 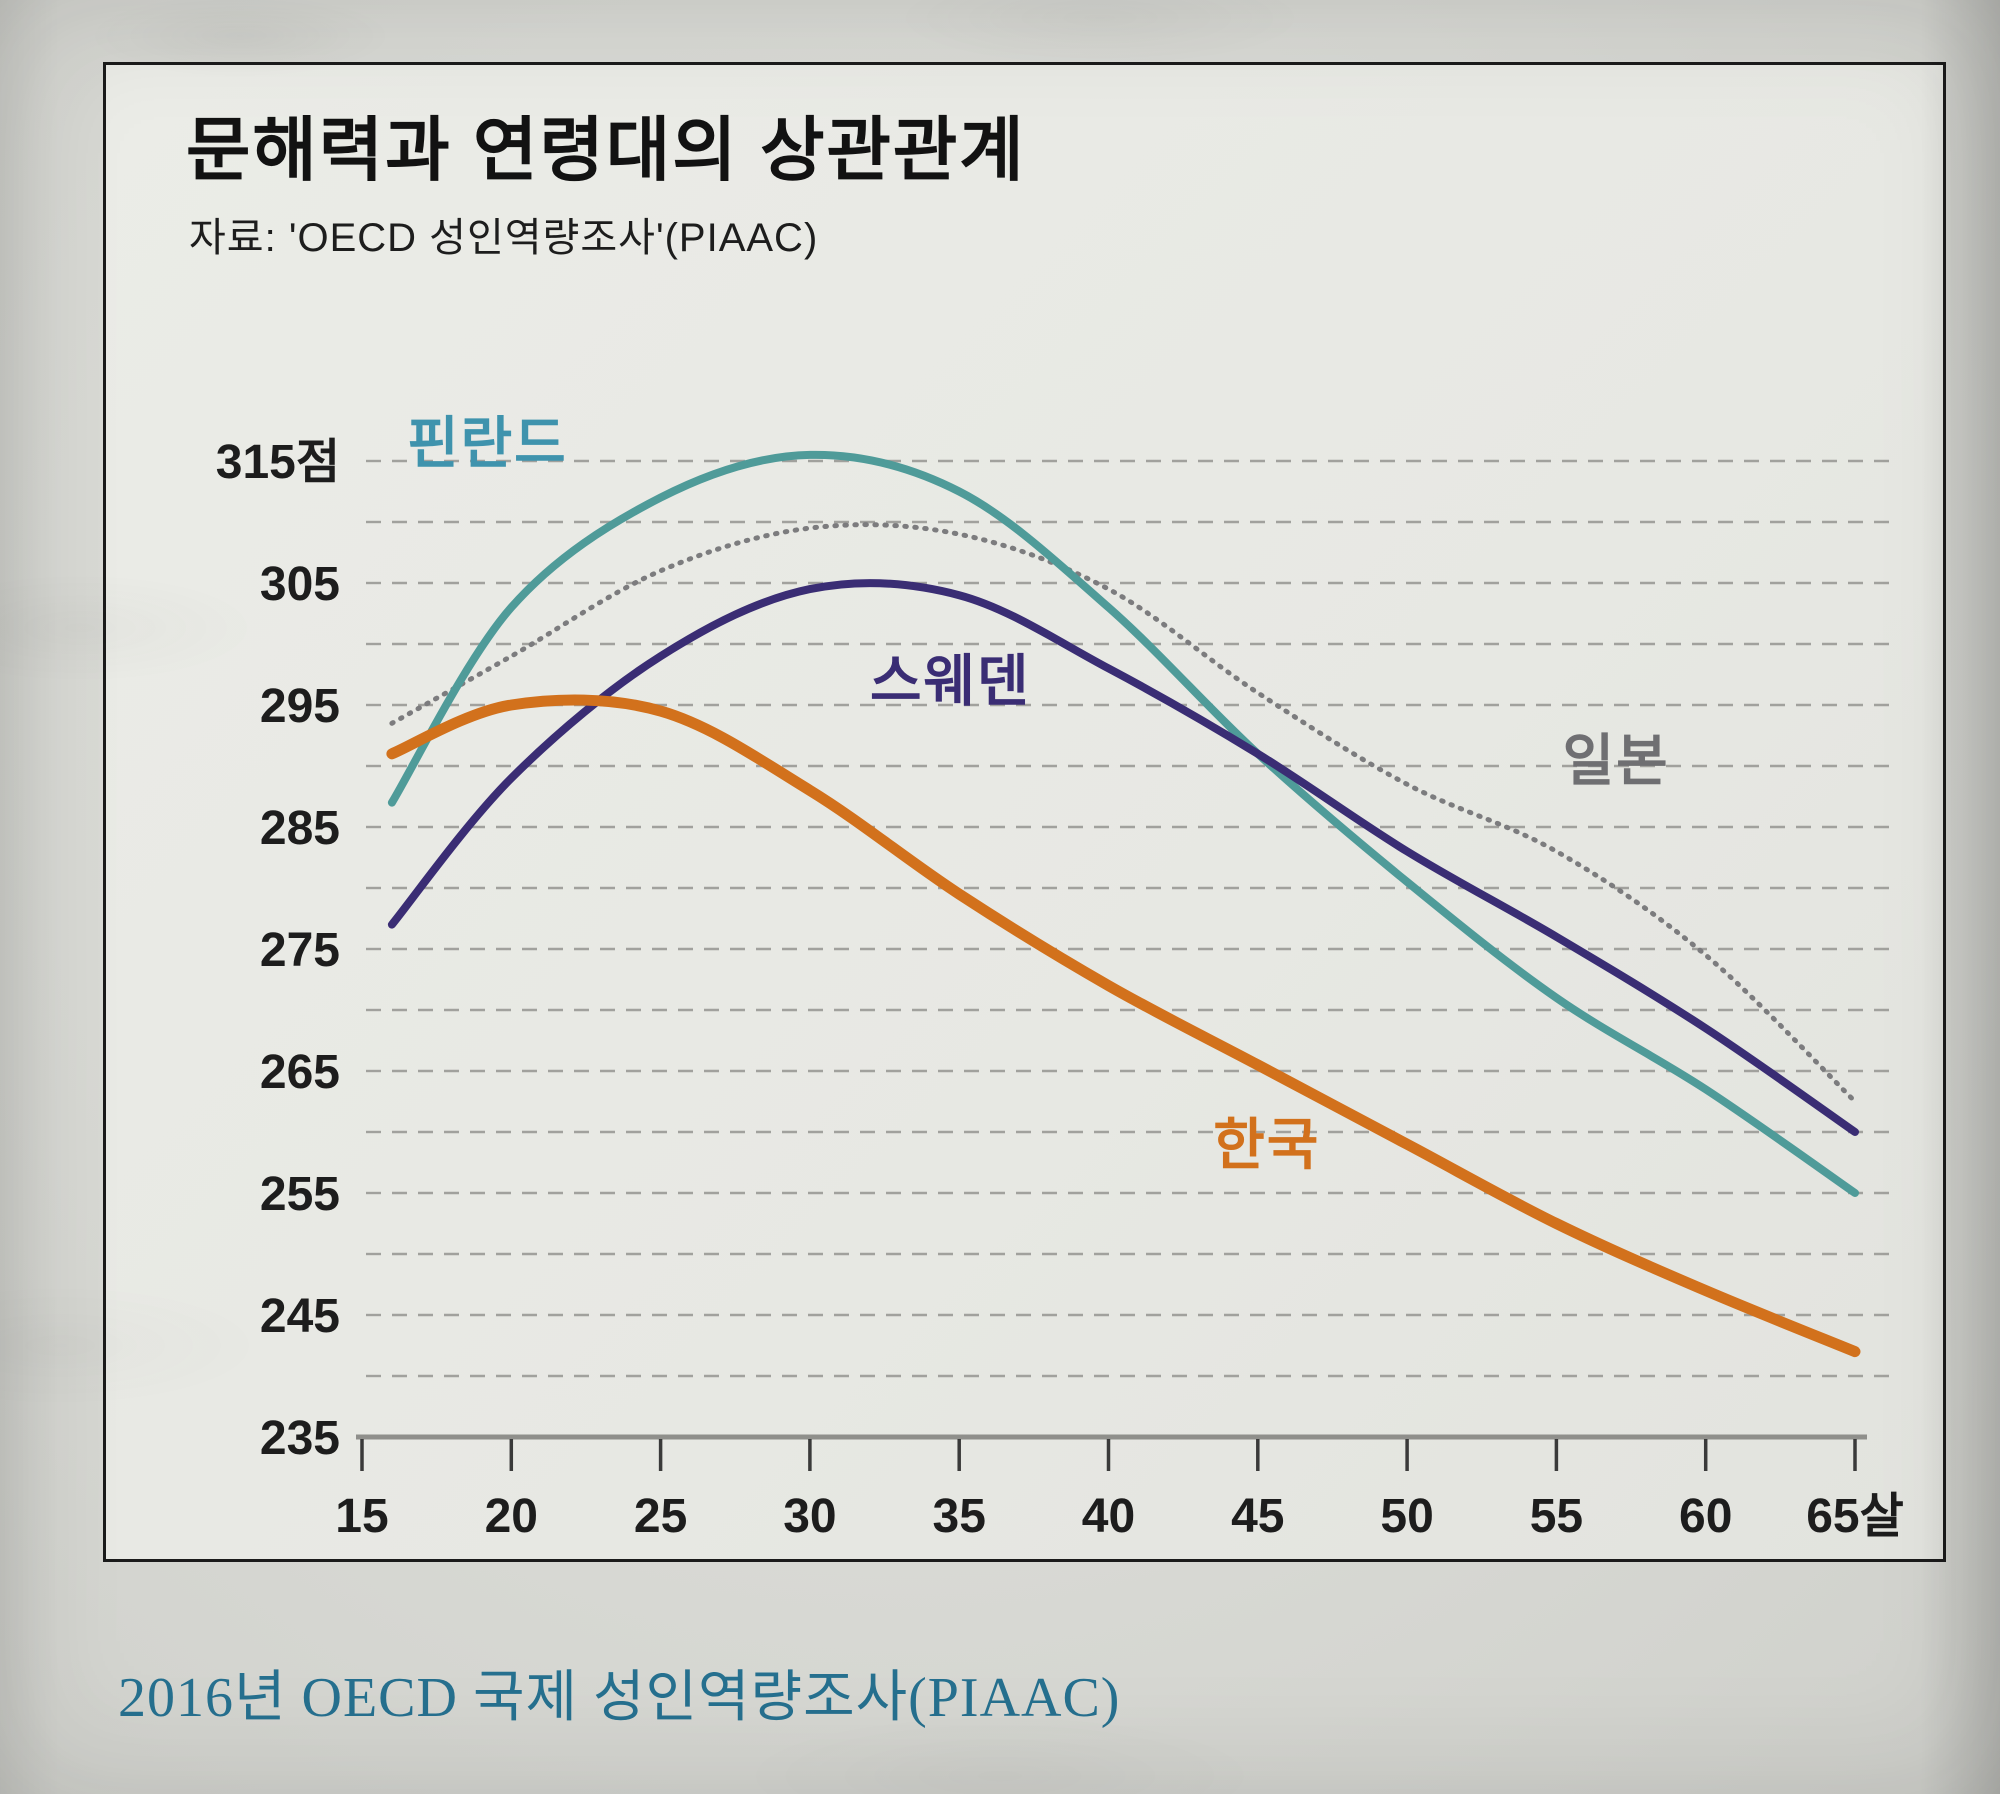 What do you see at coordinates (606, 150) in the screenshot?
I see `chart-title: 문해력과 연령대의 상관관계` at bounding box center [606, 150].